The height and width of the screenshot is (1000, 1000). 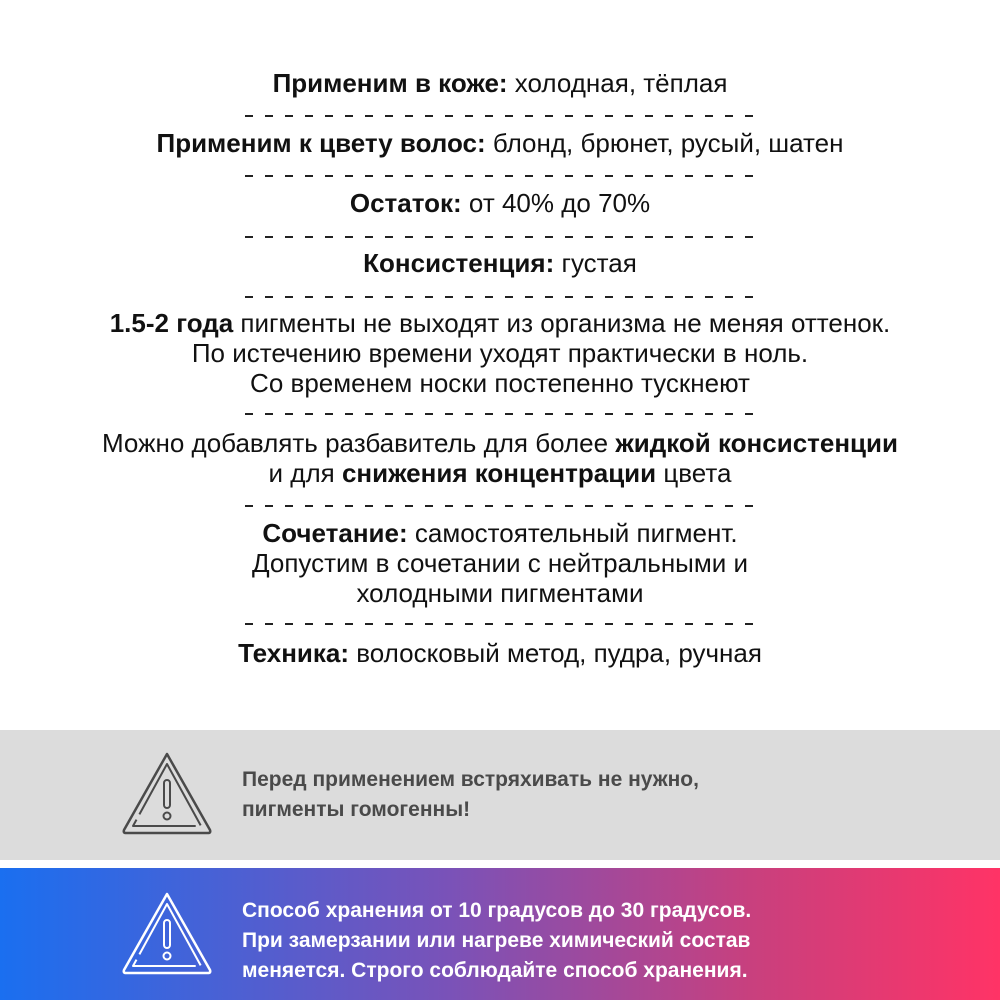 I want to click on thinner-text: и для, so click(x=305, y=473).